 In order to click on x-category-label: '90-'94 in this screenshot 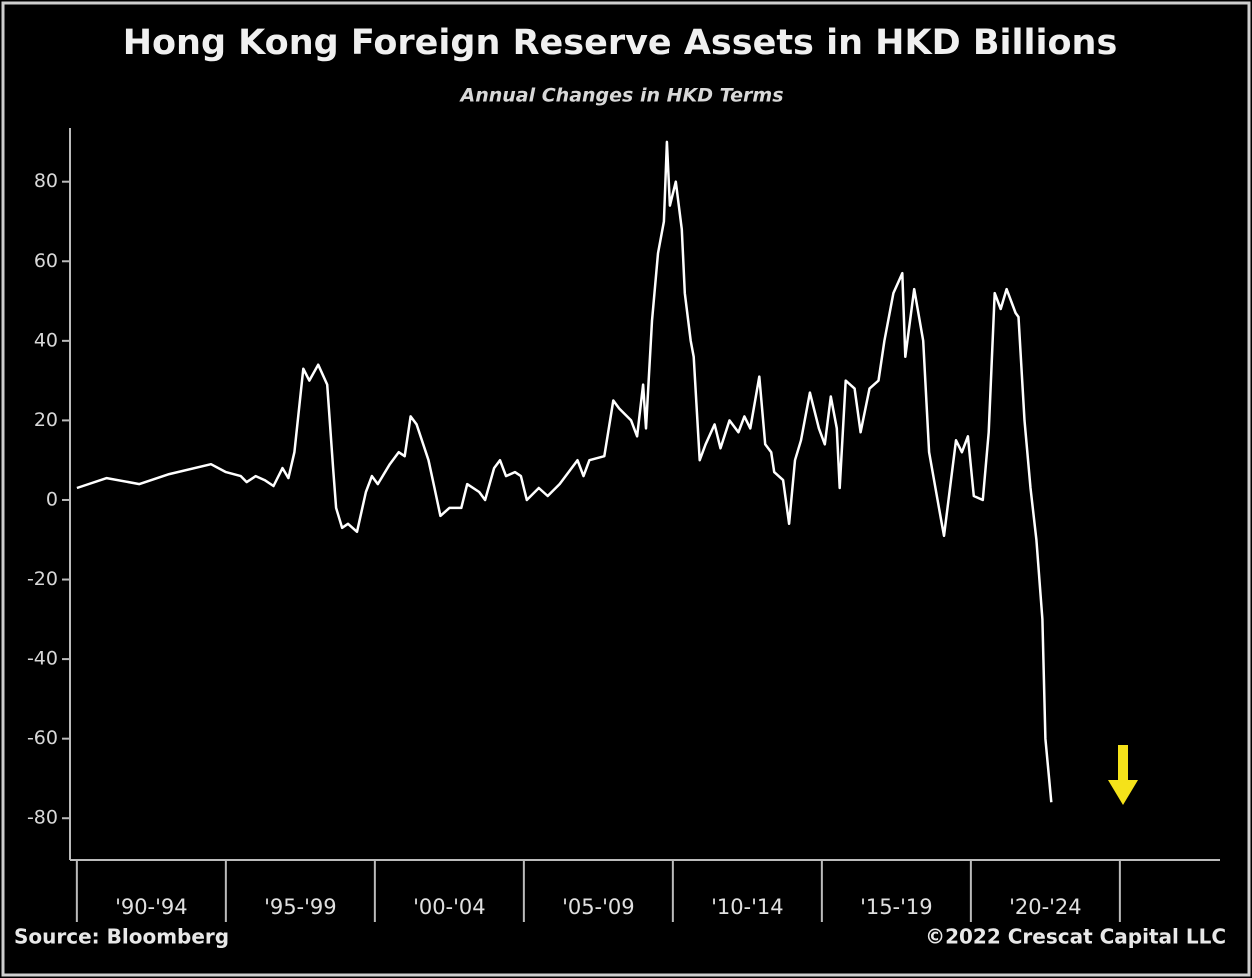, I will do `click(151, 907)`.